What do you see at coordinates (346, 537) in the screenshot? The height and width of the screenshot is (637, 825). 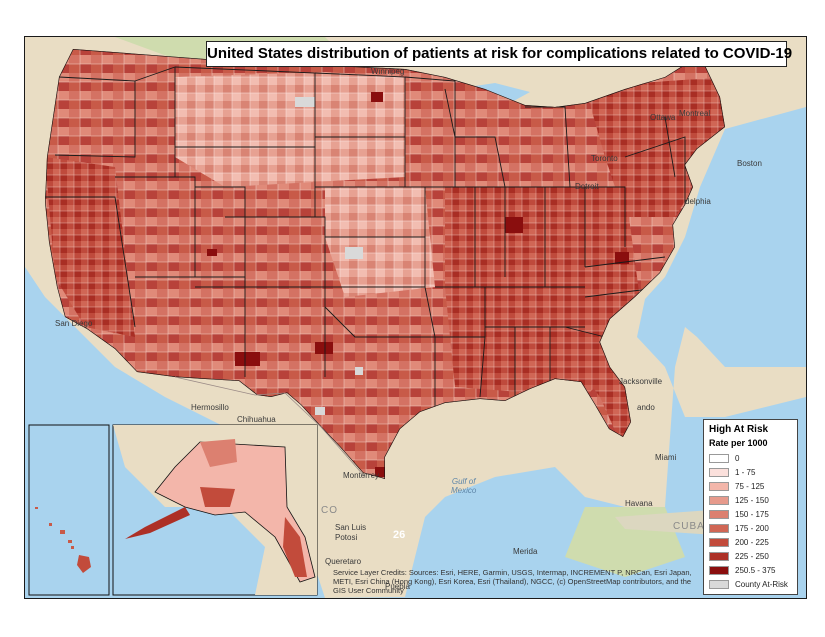 I see `label-potosi: Potosi` at bounding box center [346, 537].